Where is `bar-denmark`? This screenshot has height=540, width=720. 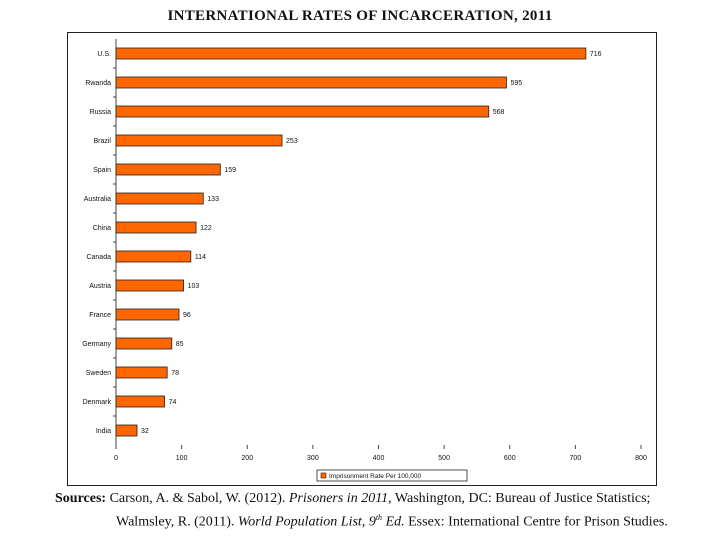
bar-denmark is located at coordinates (140, 401).